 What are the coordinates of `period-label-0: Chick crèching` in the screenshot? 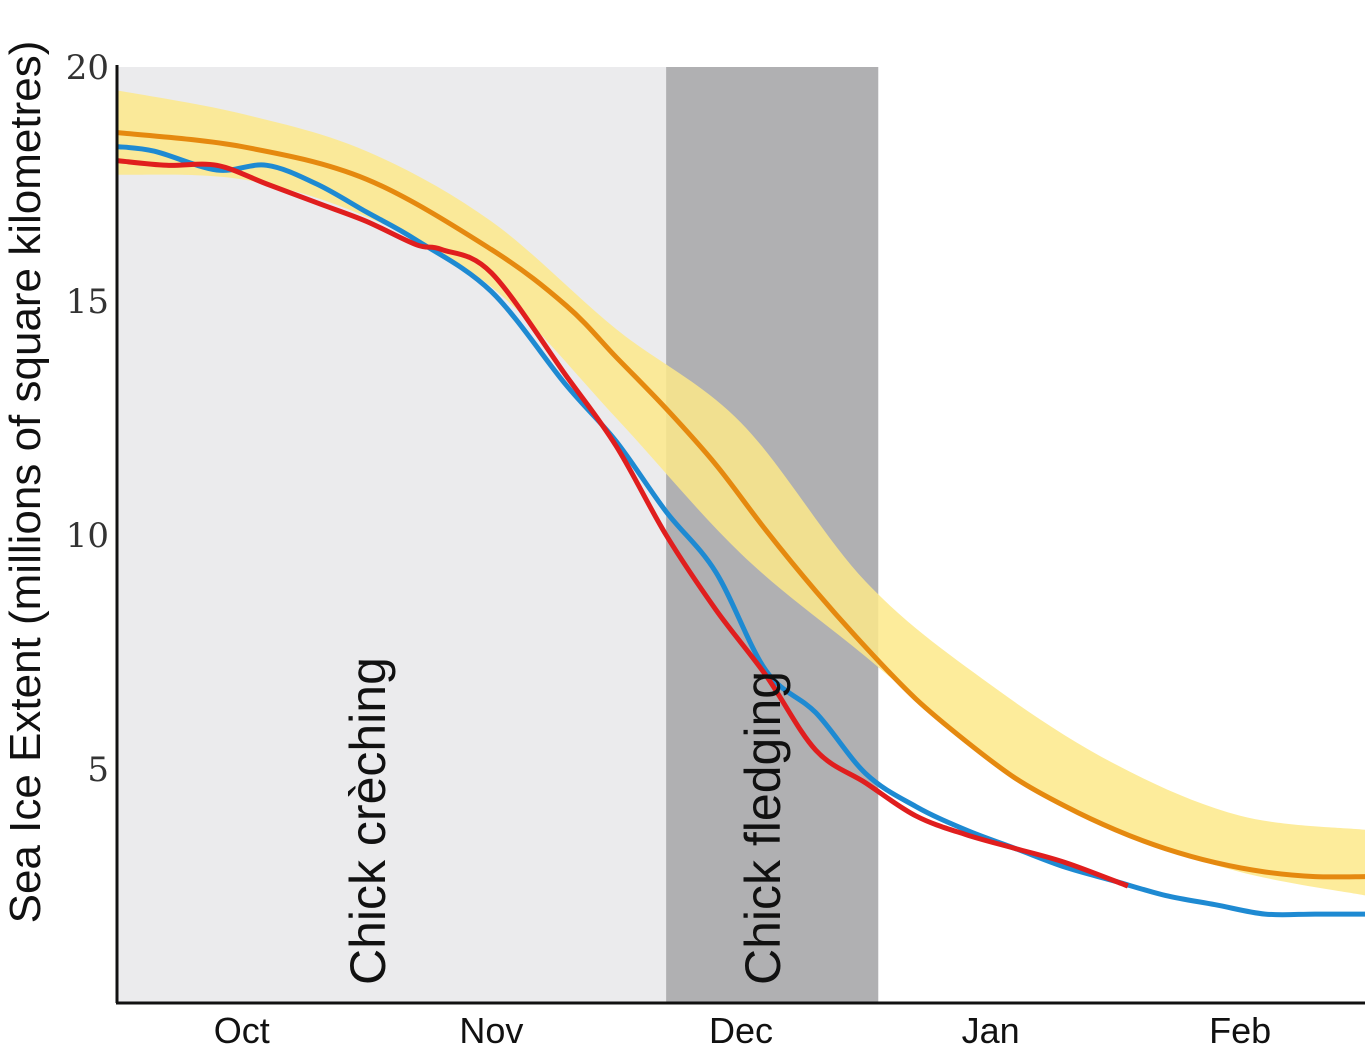 It's located at (368, 821).